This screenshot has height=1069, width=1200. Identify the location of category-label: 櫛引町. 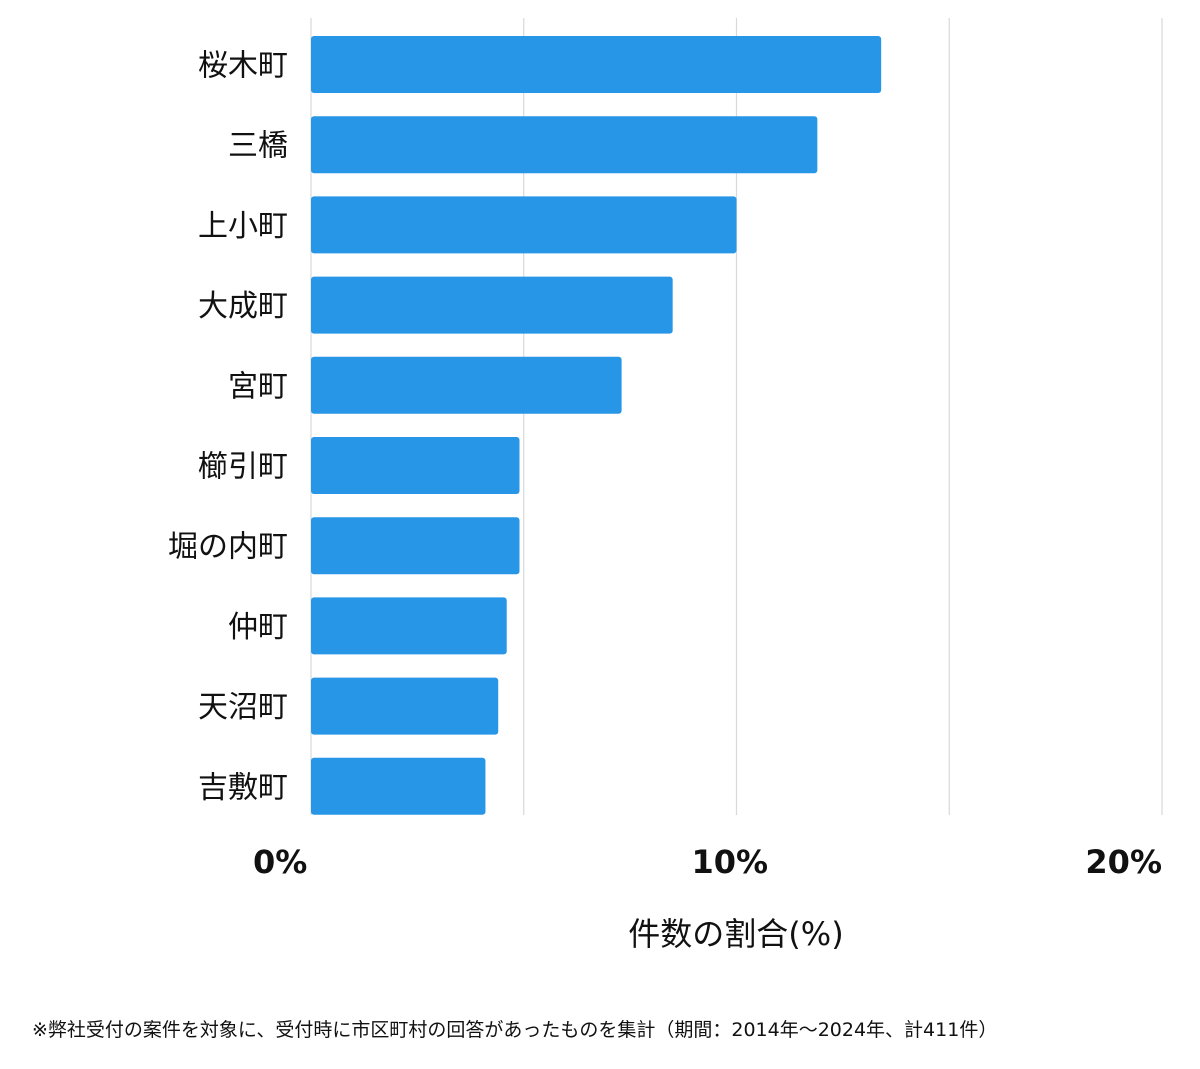
(243, 467).